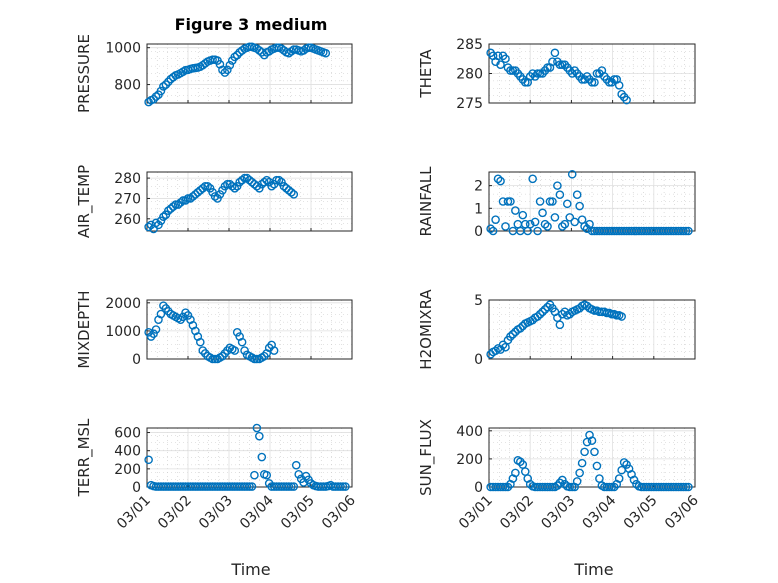  I want to click on ytick-label: 275, so click(469, 104).